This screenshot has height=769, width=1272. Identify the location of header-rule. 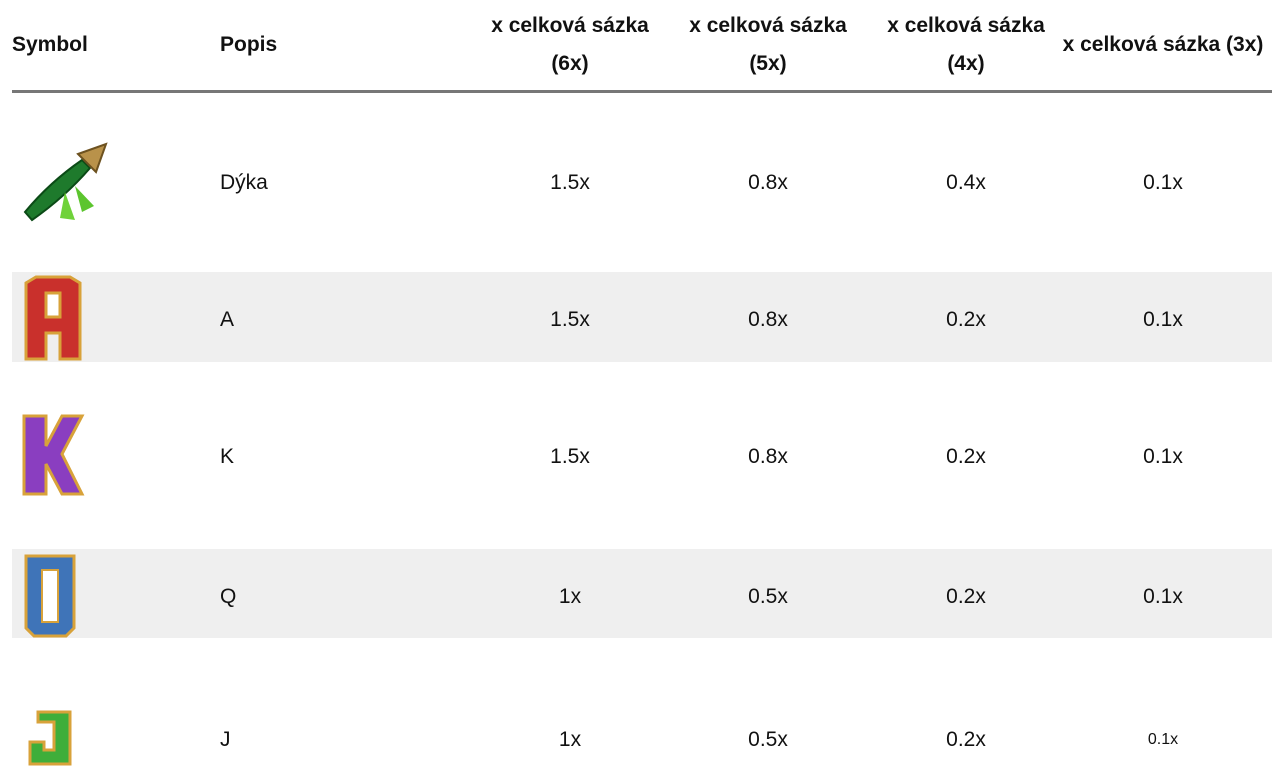
(642, 91).